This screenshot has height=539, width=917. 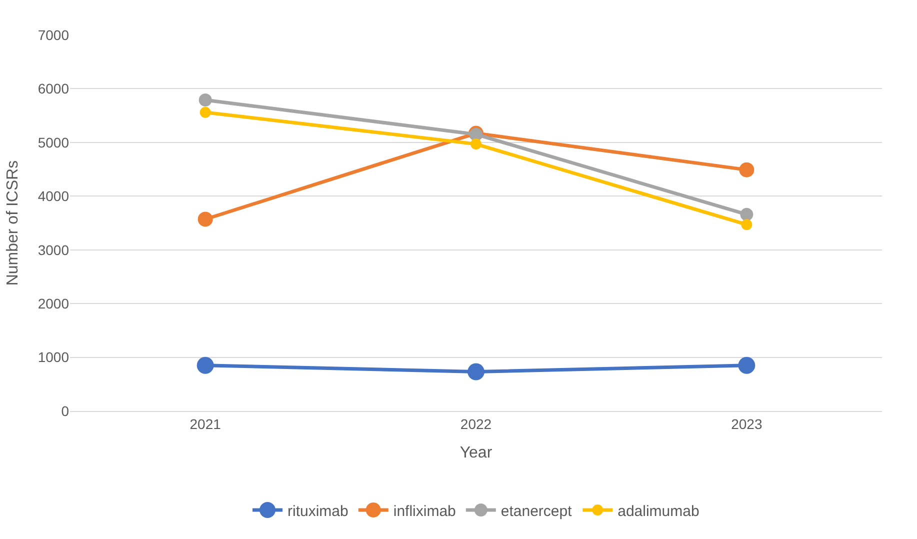 I want to click on legend-label: rituximab, so click(x=318, y=511).